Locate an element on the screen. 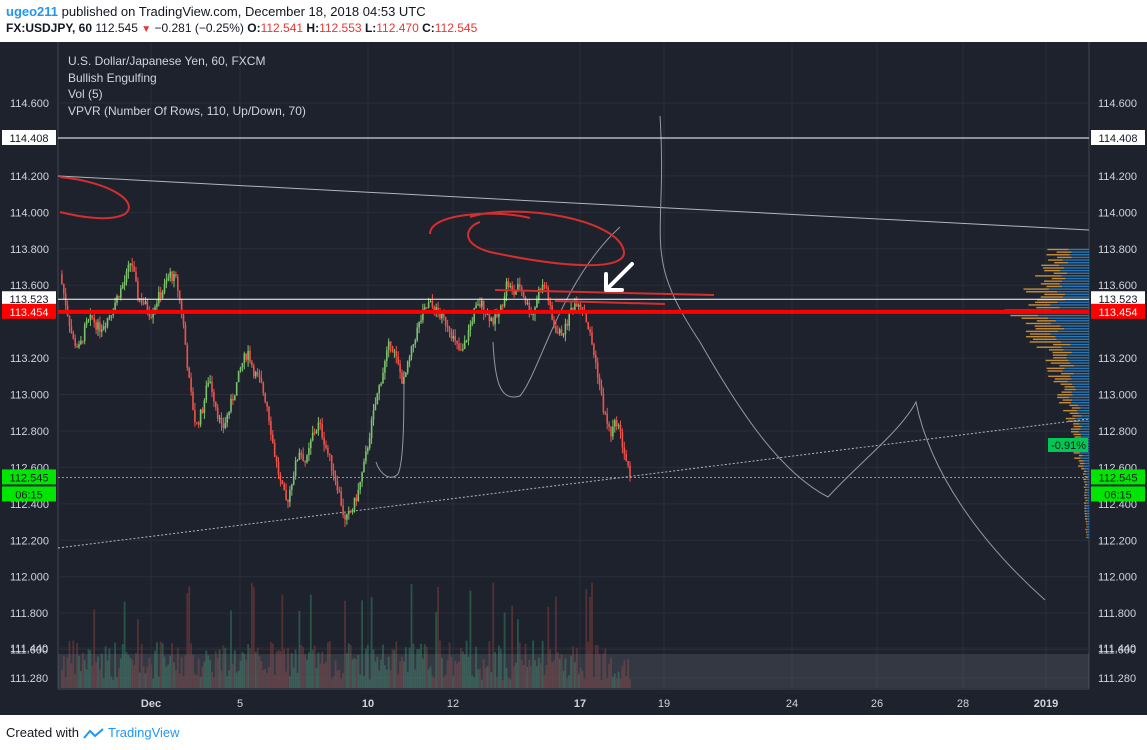 The width and height of the screenshot is (1147, 750). tradingview-link: TradingView is located at coordinates (144, 732).